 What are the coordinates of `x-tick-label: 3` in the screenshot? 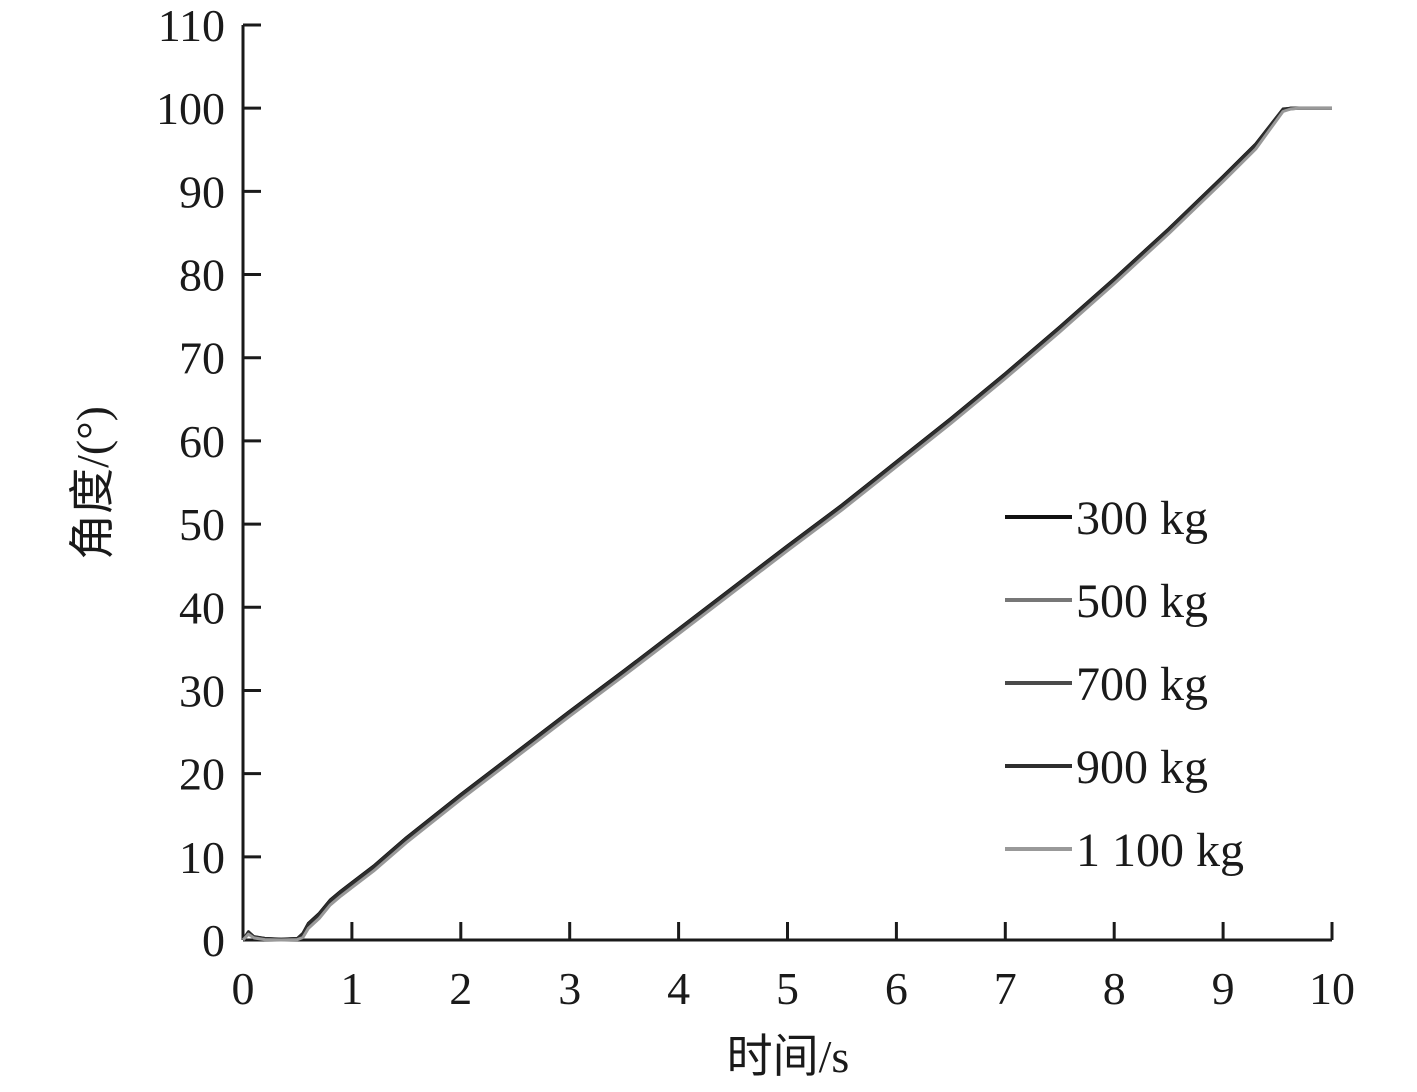 It's located at (569, 988).